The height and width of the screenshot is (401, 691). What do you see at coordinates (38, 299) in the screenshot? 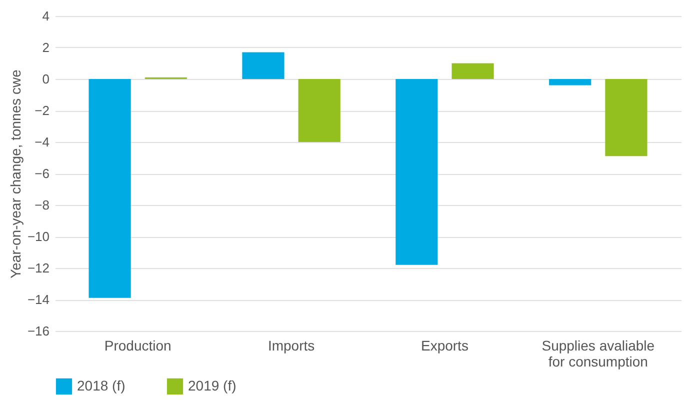
I see `y-tick-label: −14` at bounding box center [38, 299].